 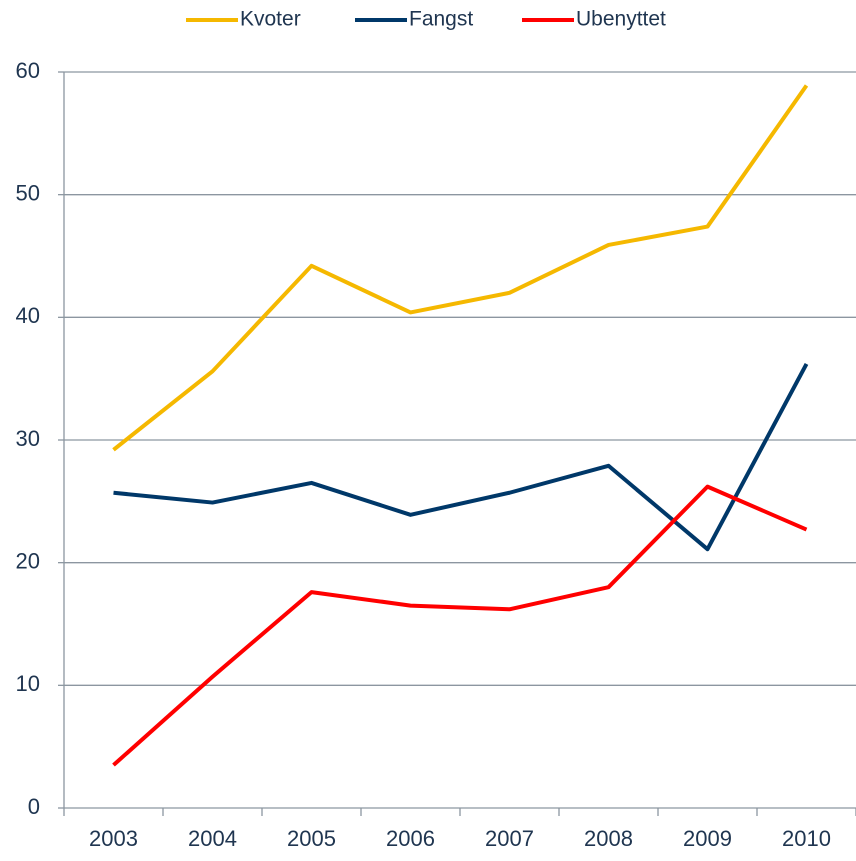 I want to click on x-tick-label: 2006, so click(x=410, y=838).